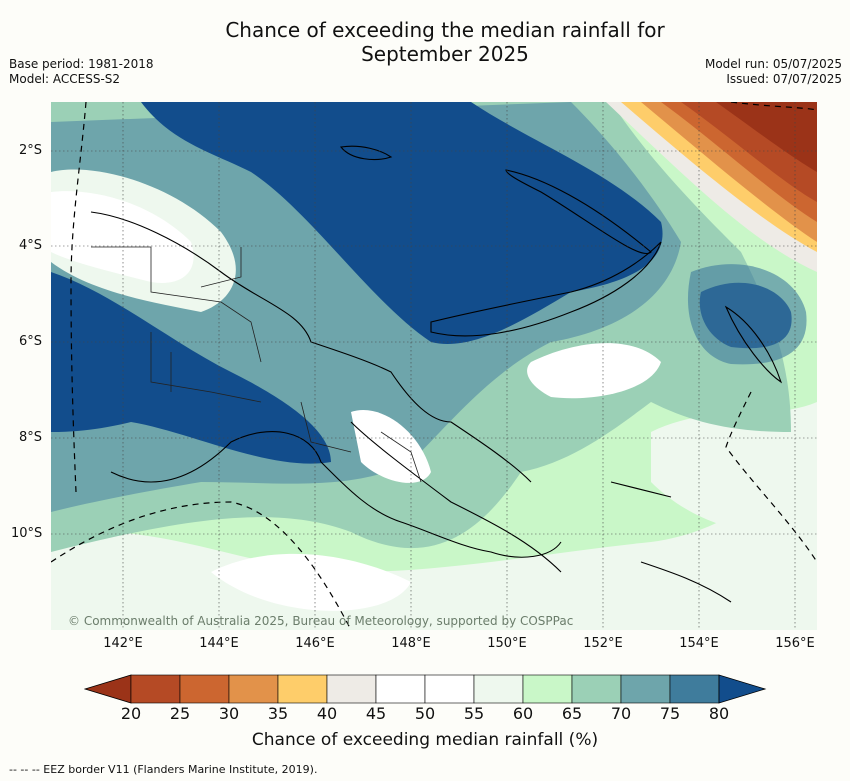 This screenshot has height=781, width=850. Describe the element at coordinates (131, 713) in the screenshot. I see `colorbar-tick-20: 20` at that location.